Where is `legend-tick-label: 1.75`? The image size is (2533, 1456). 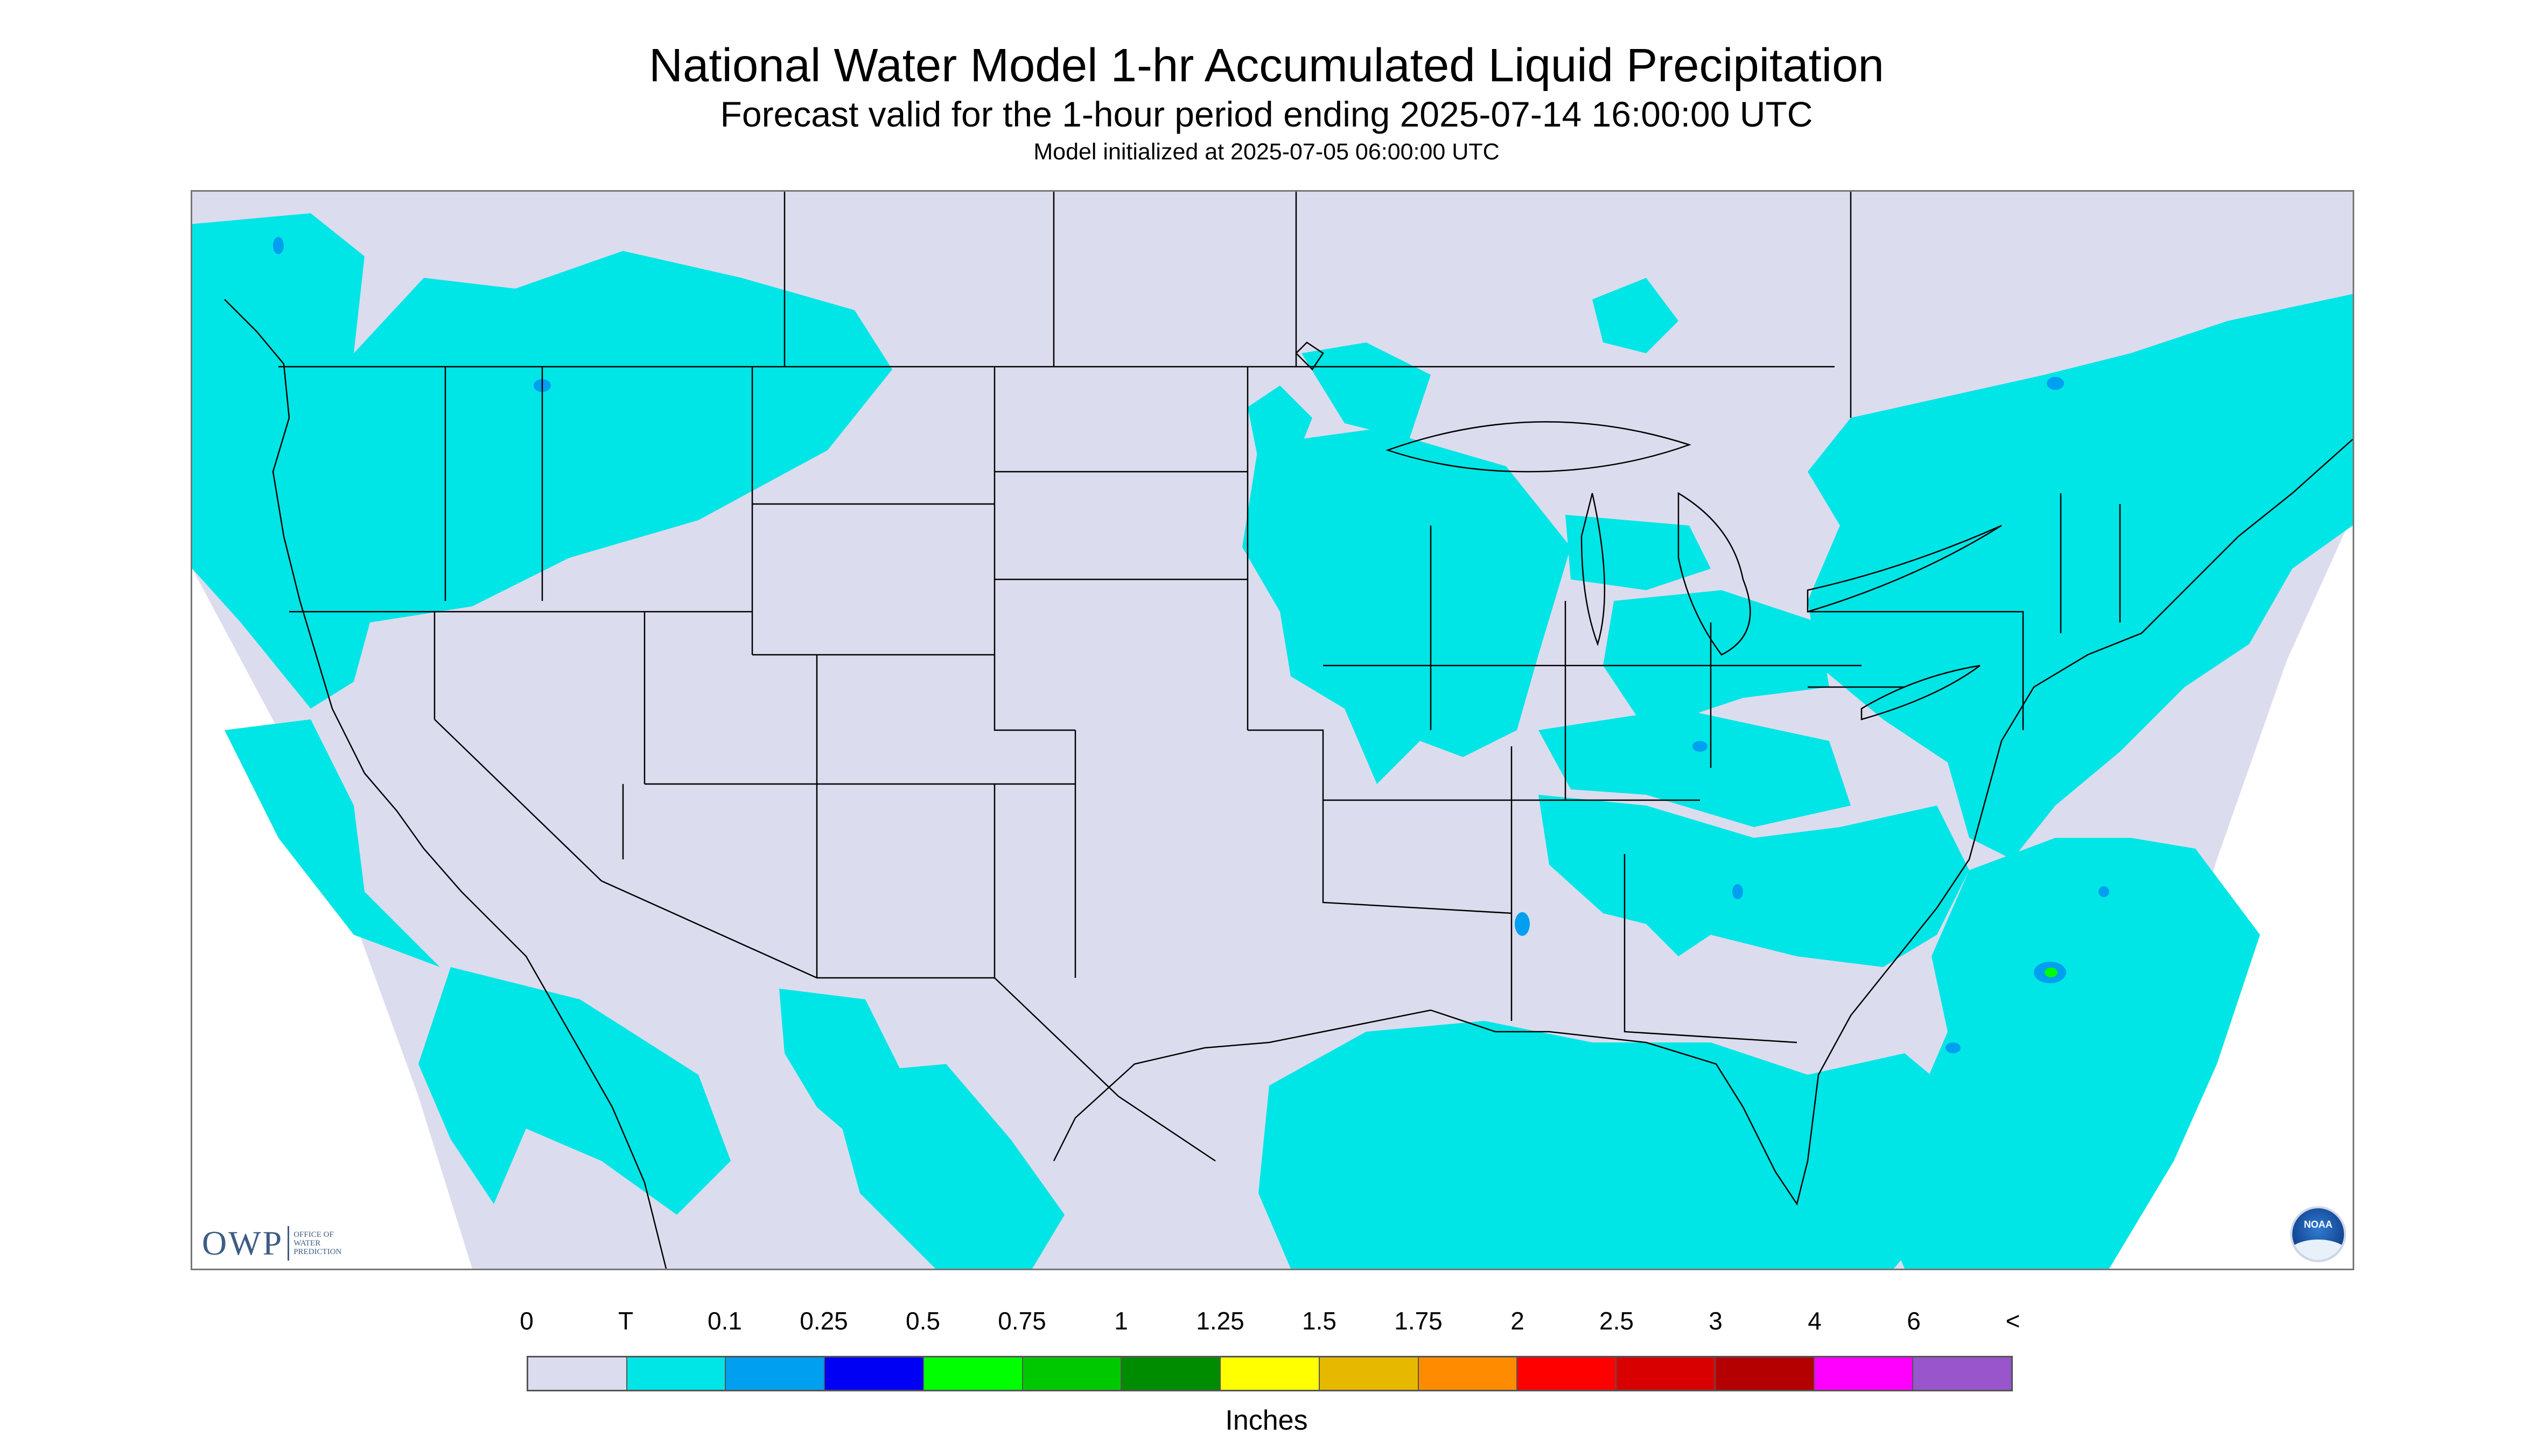 legend-tick-label: 1.75 is located at coordinates (1419, 1321).